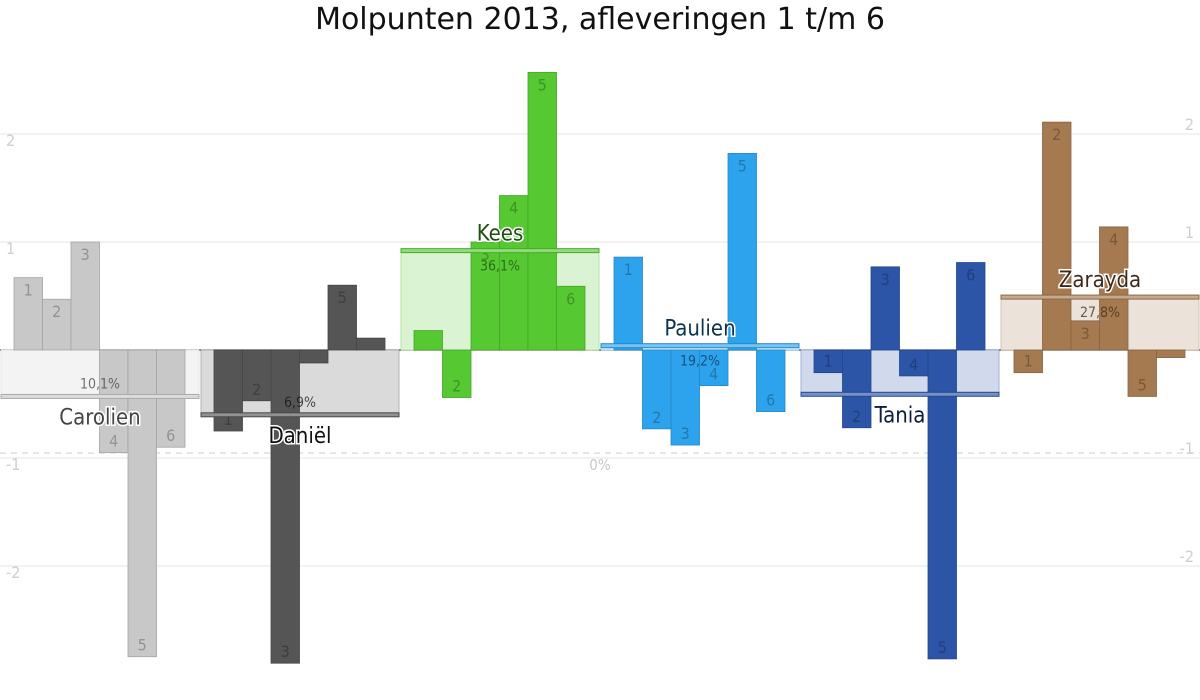  What do you see at coordinates (1187, 556) in the screenshot?
I see `right-tick-label: -2` at bounding box center [1187, 556].